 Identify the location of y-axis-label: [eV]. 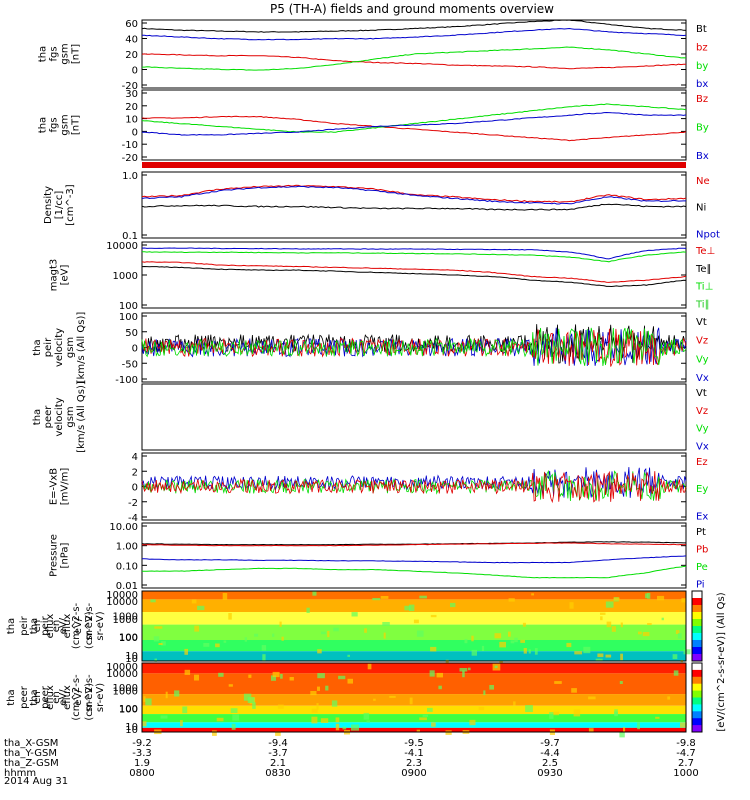
(65, 275).